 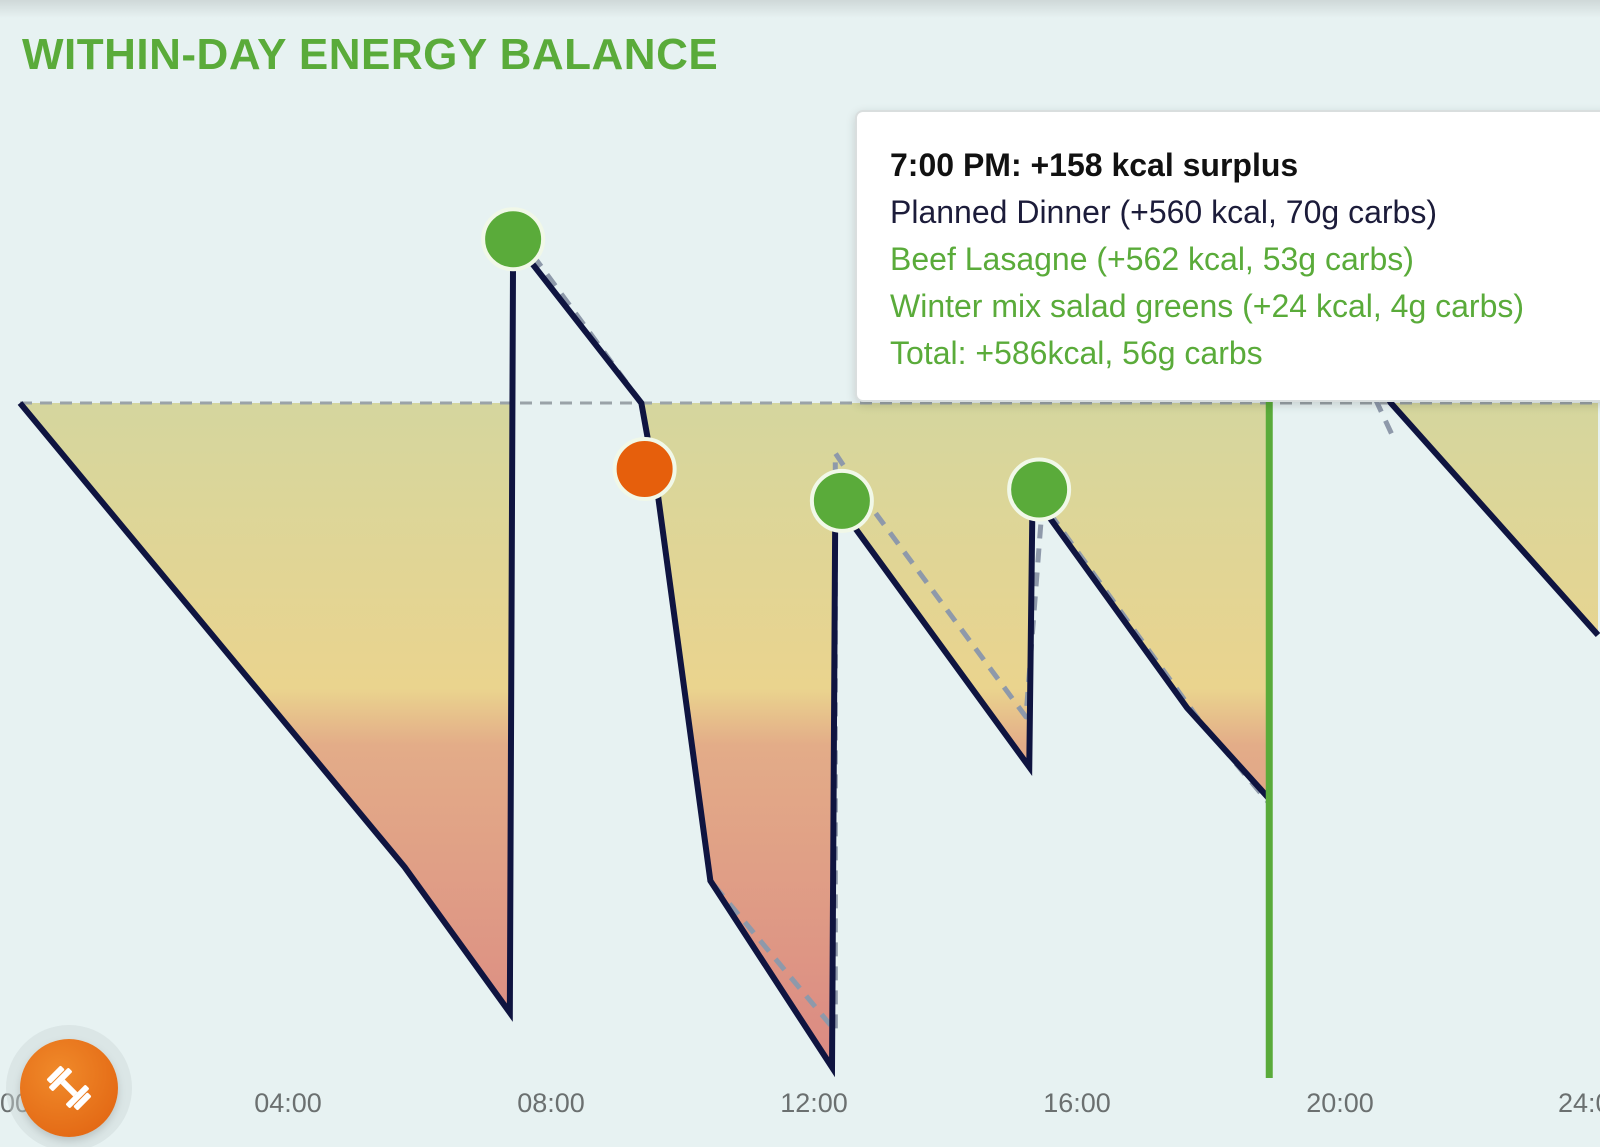 I want to click on x-tick-label: 20:00, so click(x=1340, y=1103).